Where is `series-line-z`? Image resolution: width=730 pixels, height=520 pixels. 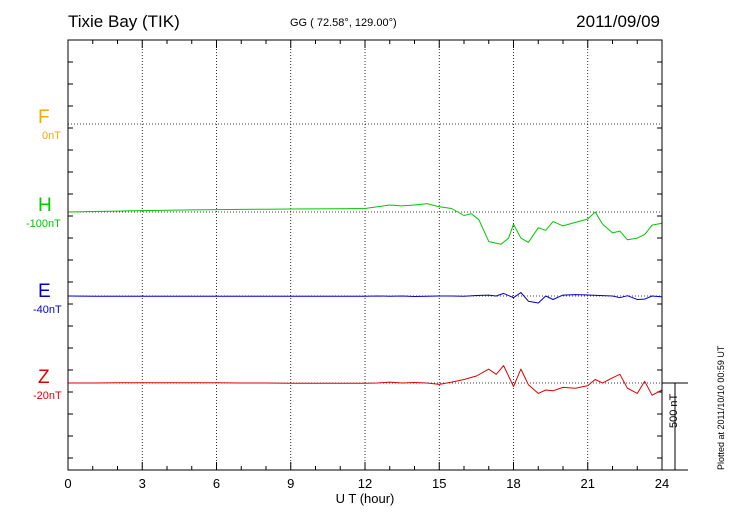 series-line-z is located at coordinates (365, 380).